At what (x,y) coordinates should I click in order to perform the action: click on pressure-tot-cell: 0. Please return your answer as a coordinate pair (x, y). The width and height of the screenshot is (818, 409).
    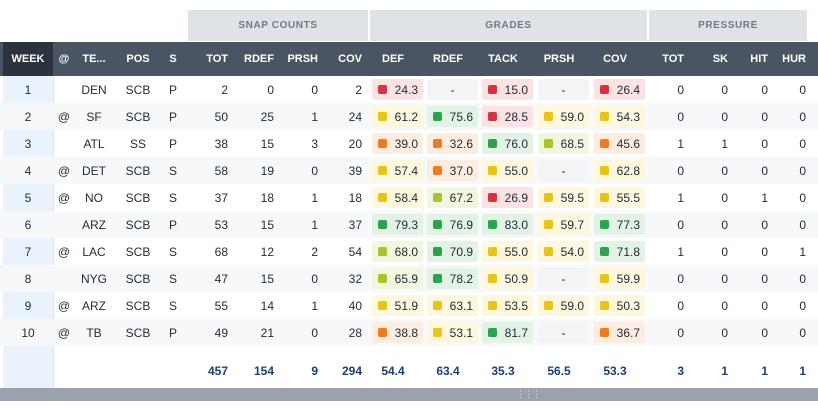
    Looking at the image, I should click on (680, 332).